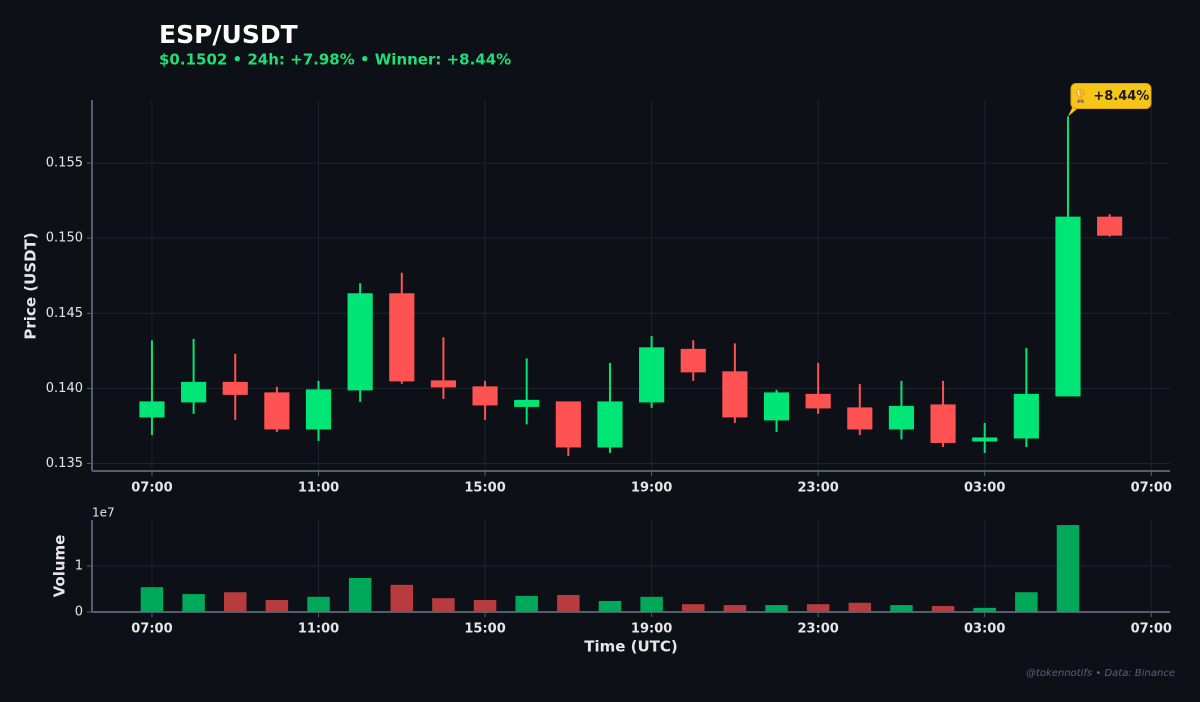 Image resolution: width=1200 pixels, height=702 pixels. I want to click on annotation-box, so click(1111, 96).